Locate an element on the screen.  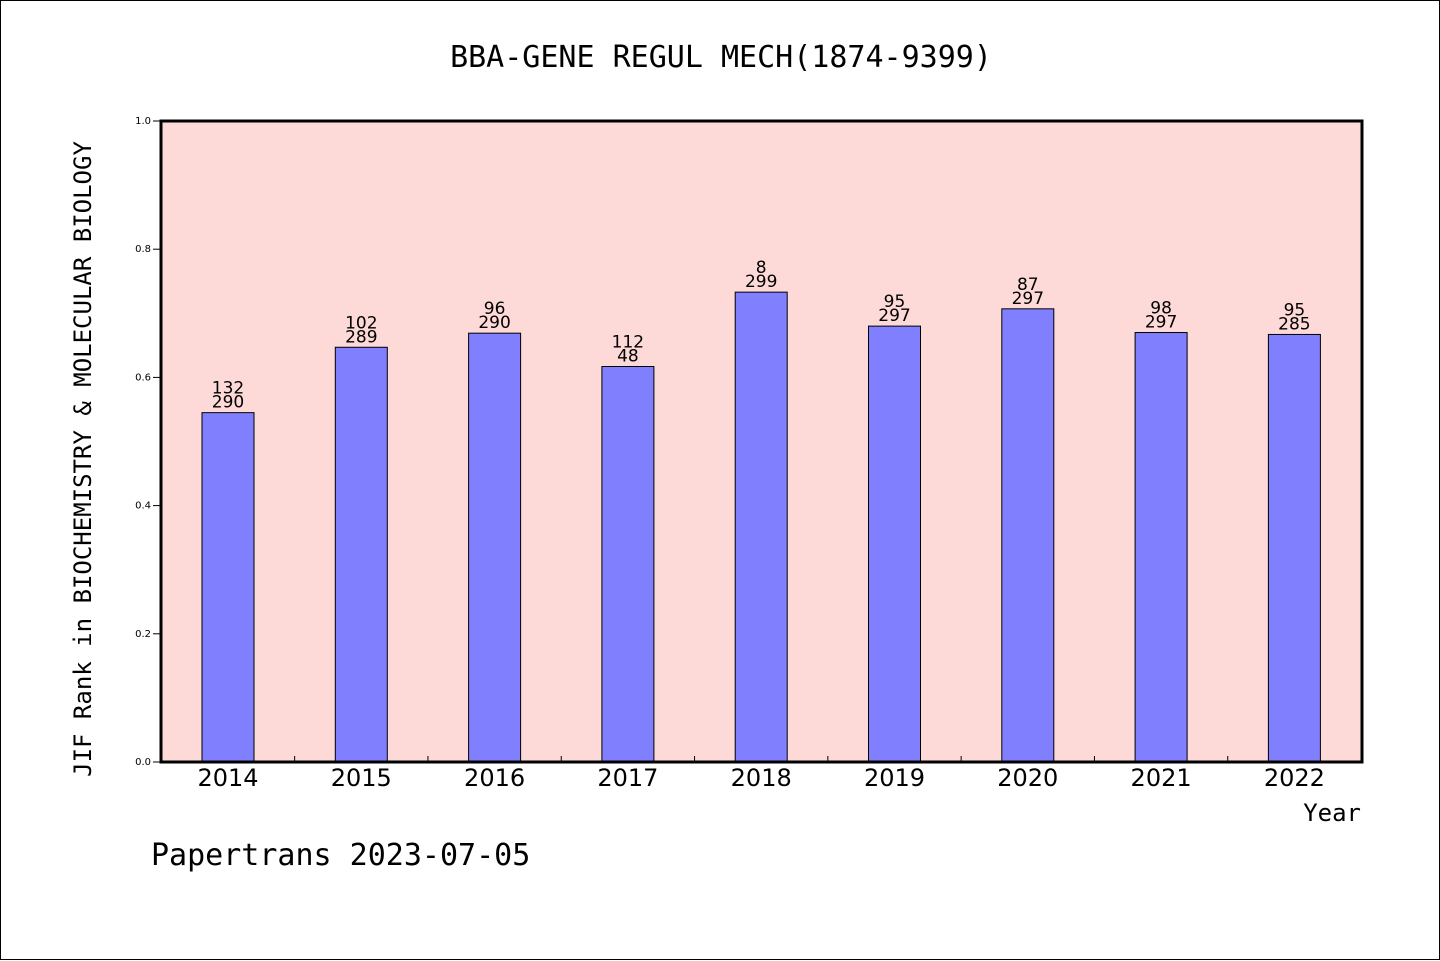
bar-total-label: 285 is located at coordinates (1294, 324).